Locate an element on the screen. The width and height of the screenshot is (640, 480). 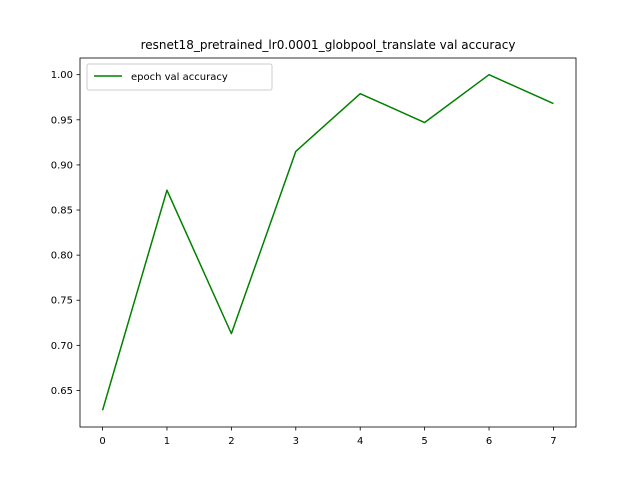
x-tick-label: 3 is located at coordinates (296, 441).